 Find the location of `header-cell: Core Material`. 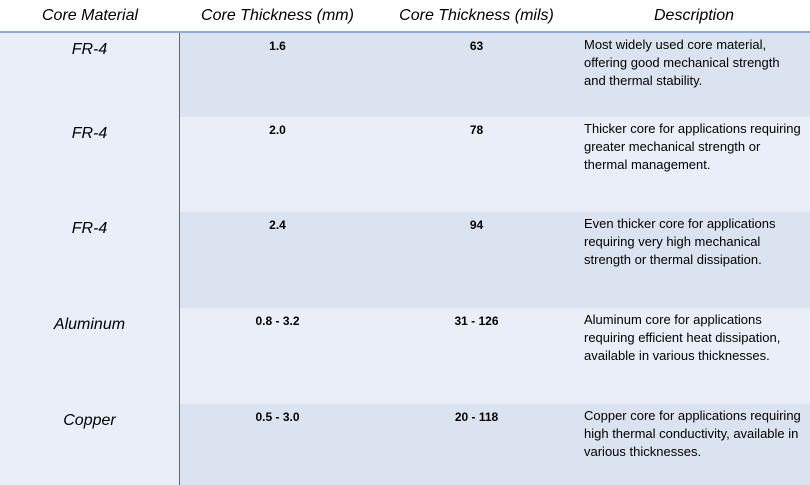

header-cell: Core Material is located at coordinates (90, 16).